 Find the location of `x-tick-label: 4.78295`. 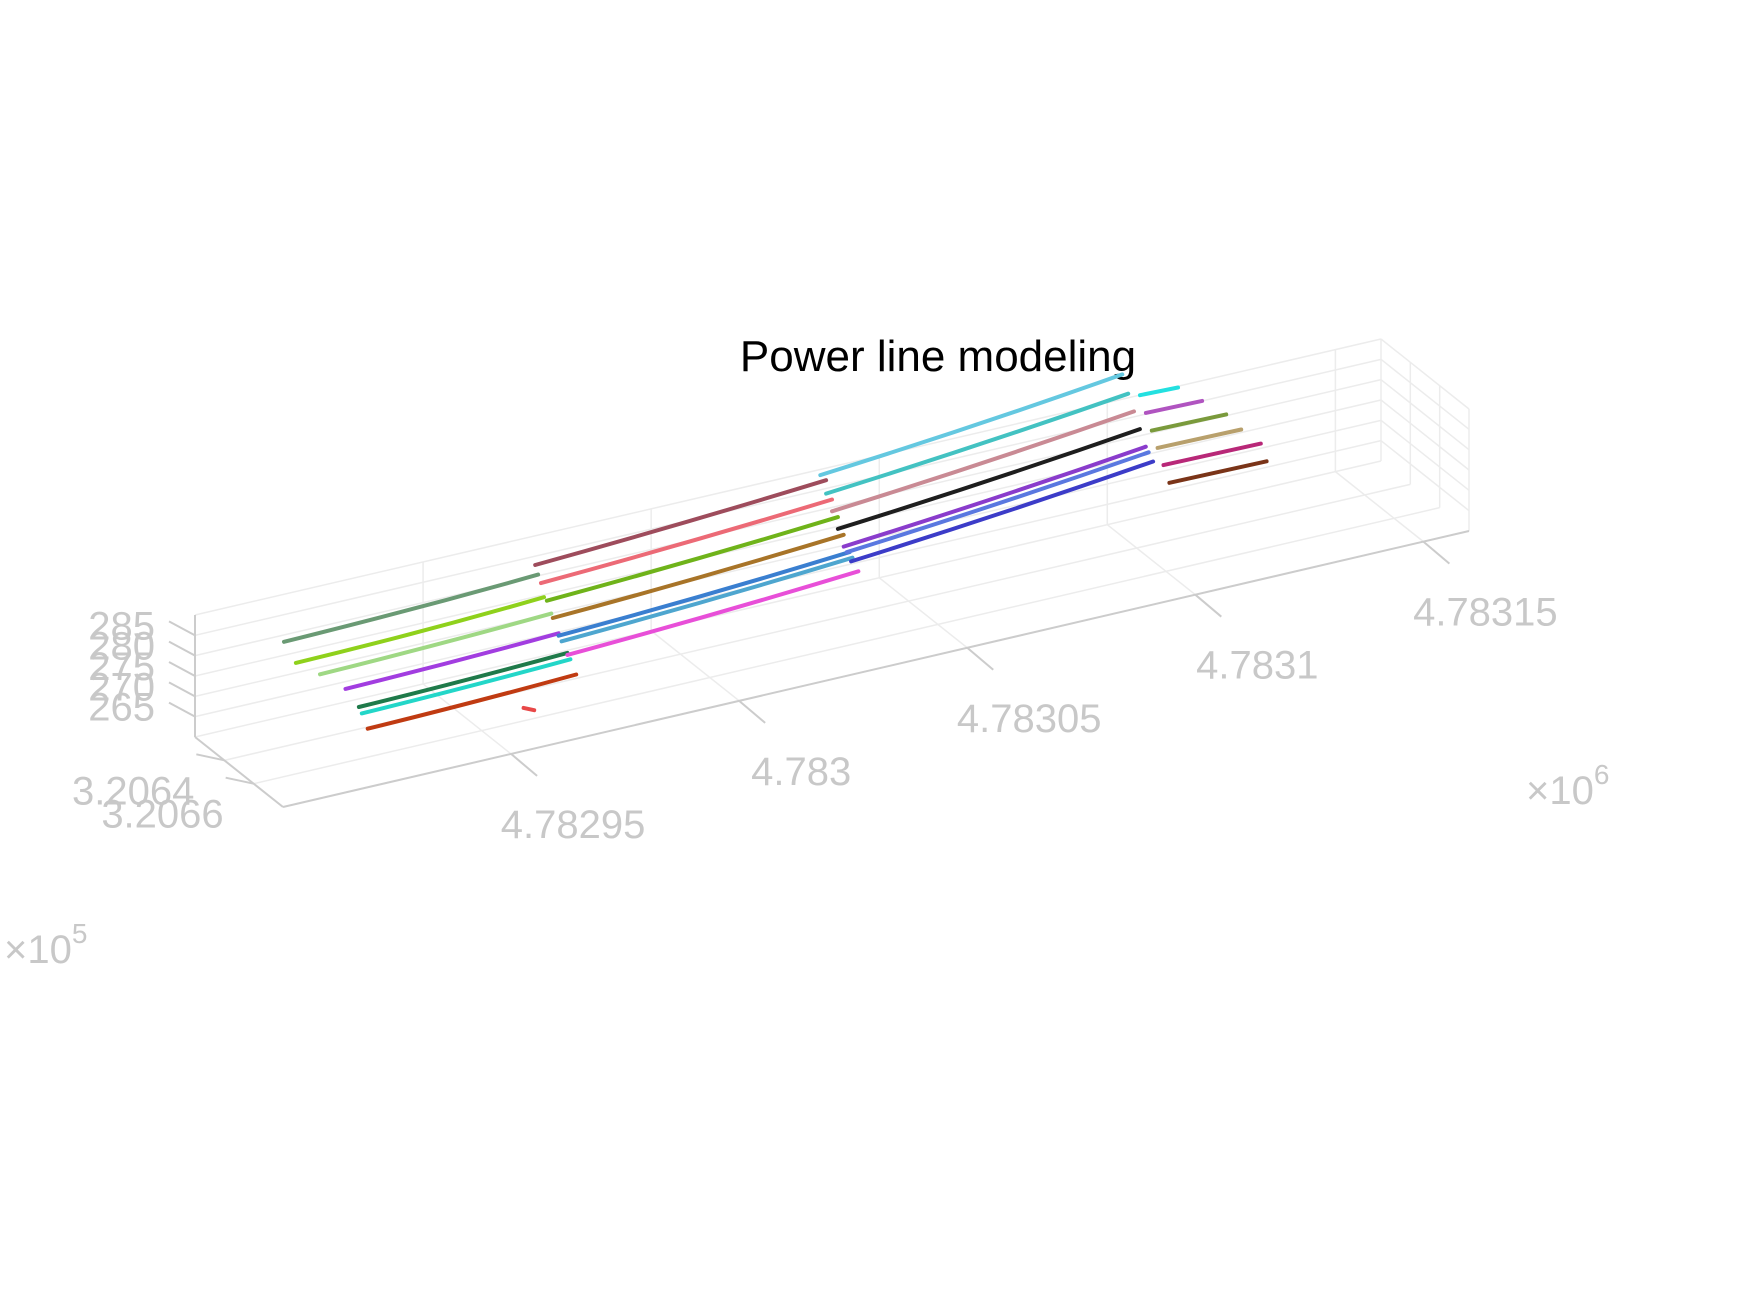

x-tick-label: 4.78295 is located at coordinates (573, 825).